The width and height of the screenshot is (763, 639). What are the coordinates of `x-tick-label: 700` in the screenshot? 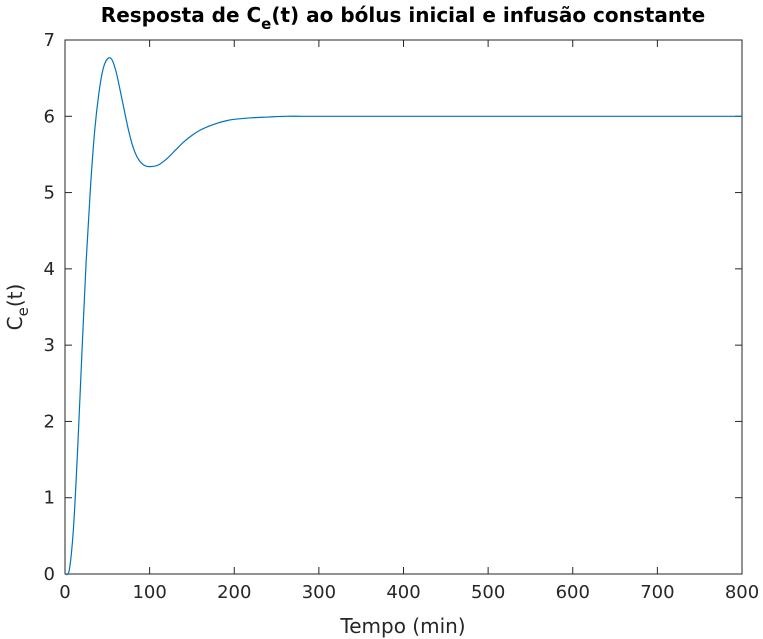 It's located at (657, 592).